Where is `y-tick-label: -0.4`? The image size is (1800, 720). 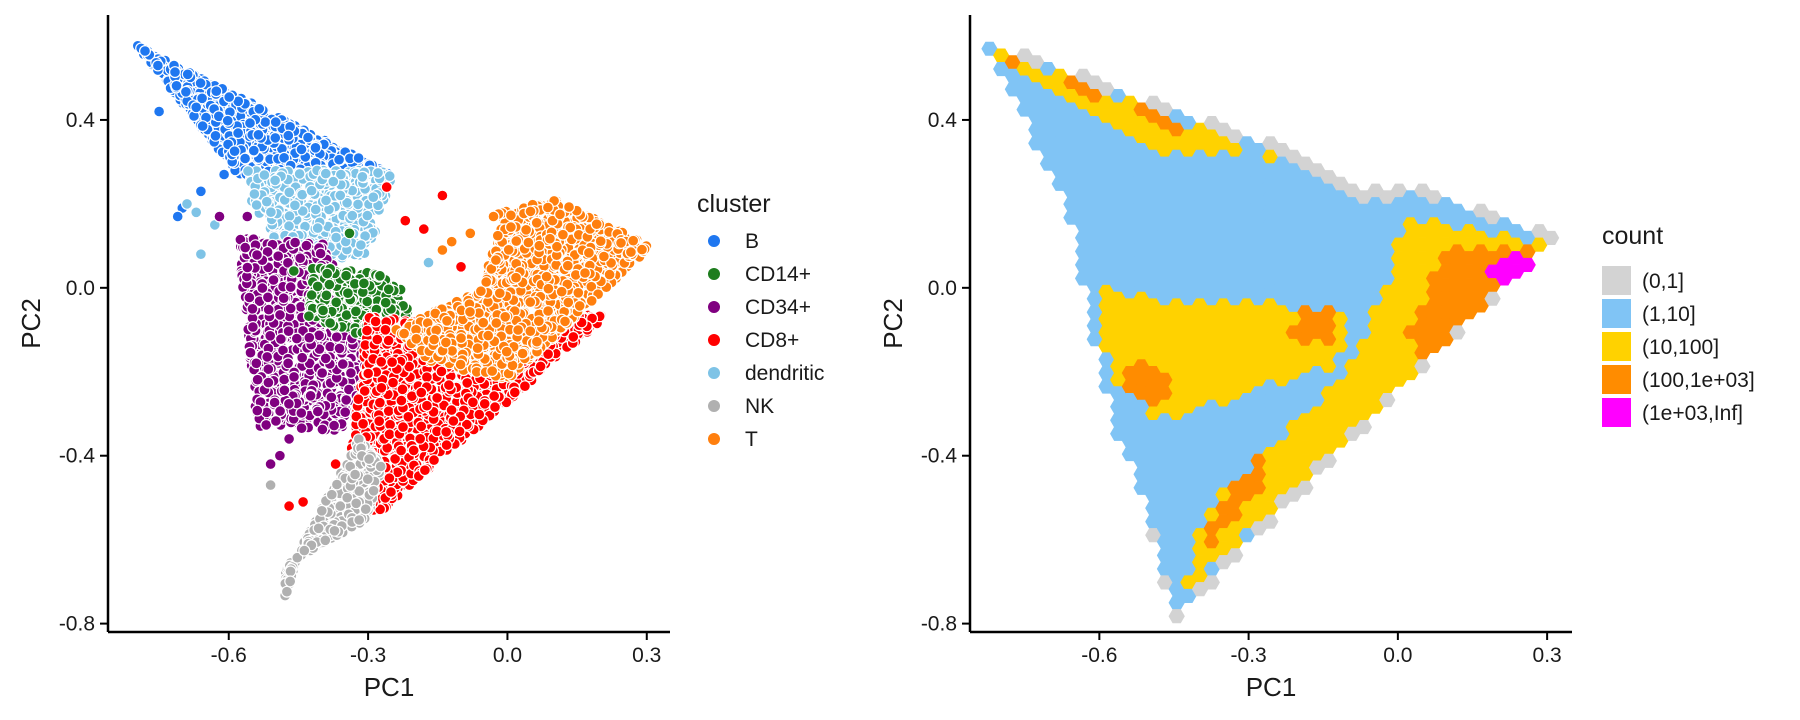 y-tick-label: -0.4 is located at coordinates (77, 456).